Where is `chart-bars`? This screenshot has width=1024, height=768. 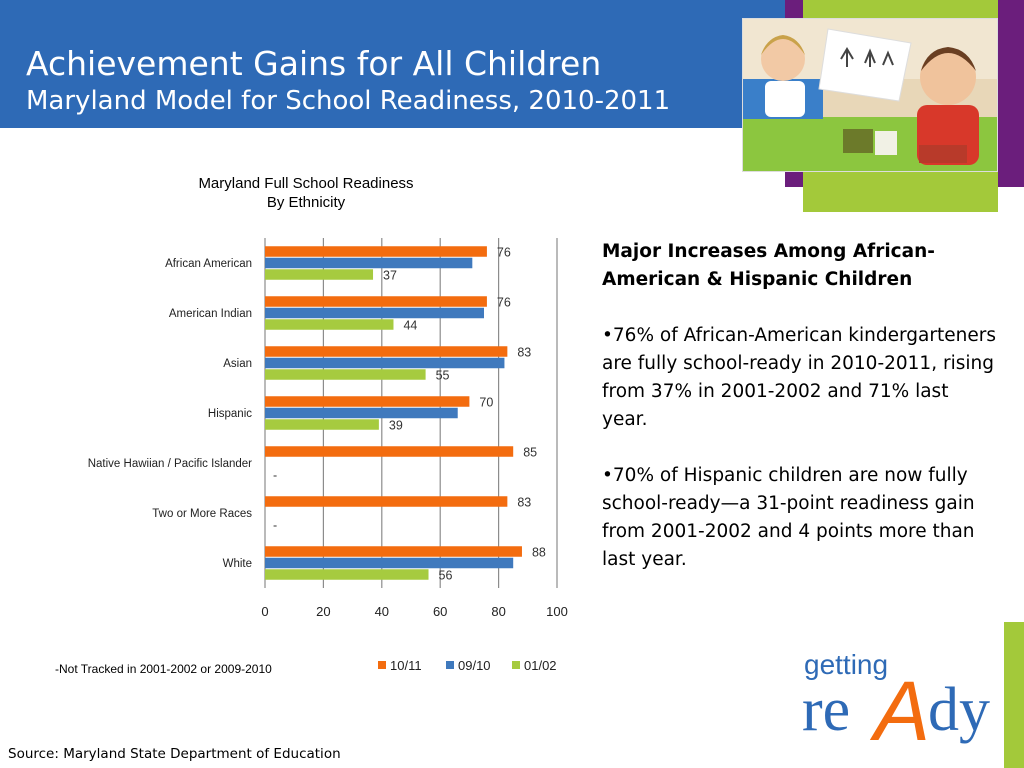 chart-bars is located at coordinates (393, 413).